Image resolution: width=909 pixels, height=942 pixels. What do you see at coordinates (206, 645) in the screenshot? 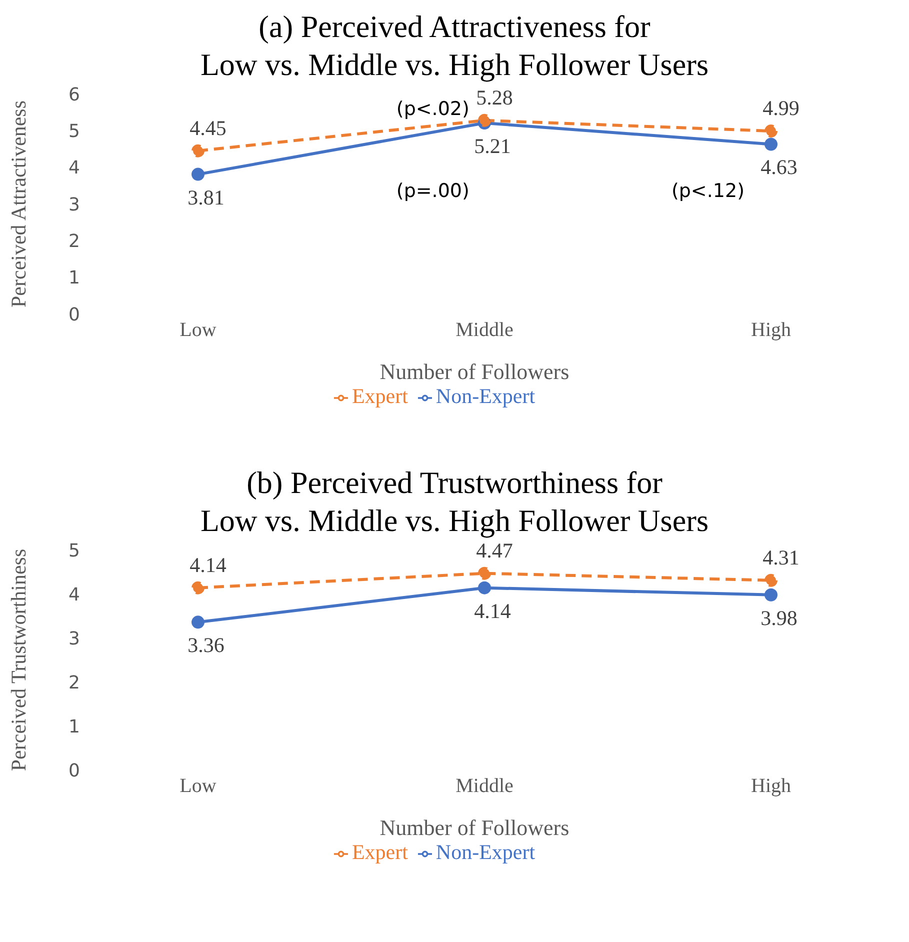
I see `data-label: 3.36` at bounding box center [206, 645].